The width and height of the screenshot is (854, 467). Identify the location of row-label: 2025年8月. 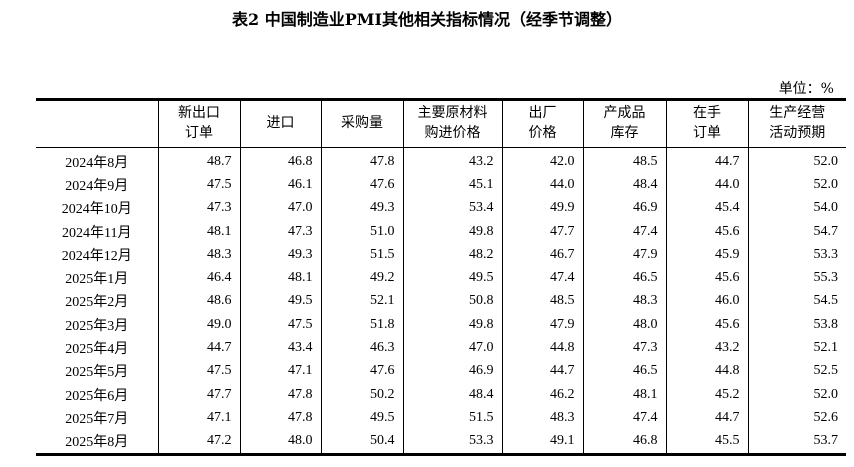
(97, 443).